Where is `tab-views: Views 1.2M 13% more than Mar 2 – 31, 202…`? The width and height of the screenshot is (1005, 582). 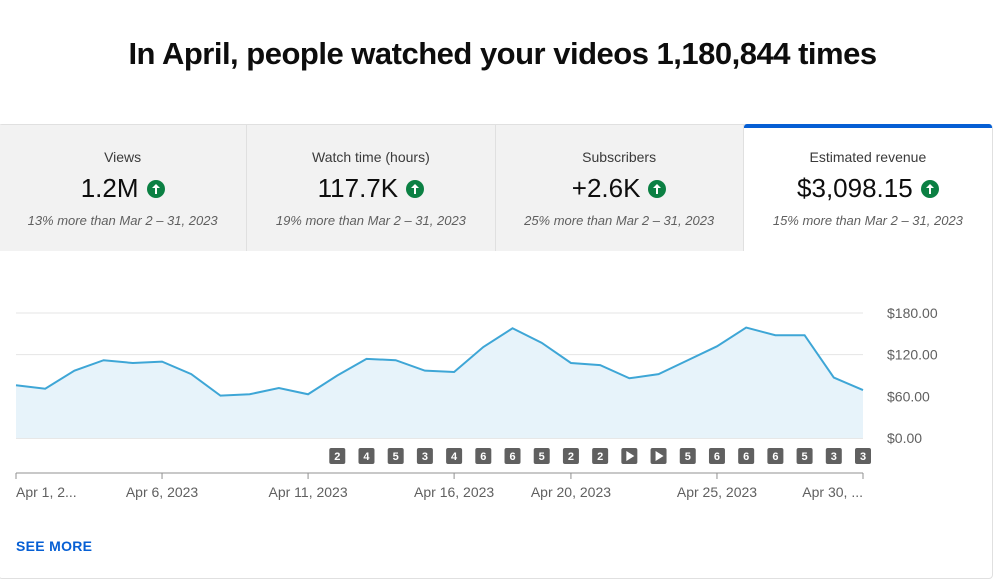
tab-views: Views 1.2M 13% more than Mar 2 – 31, 202… is located at coordinates (124, 188).